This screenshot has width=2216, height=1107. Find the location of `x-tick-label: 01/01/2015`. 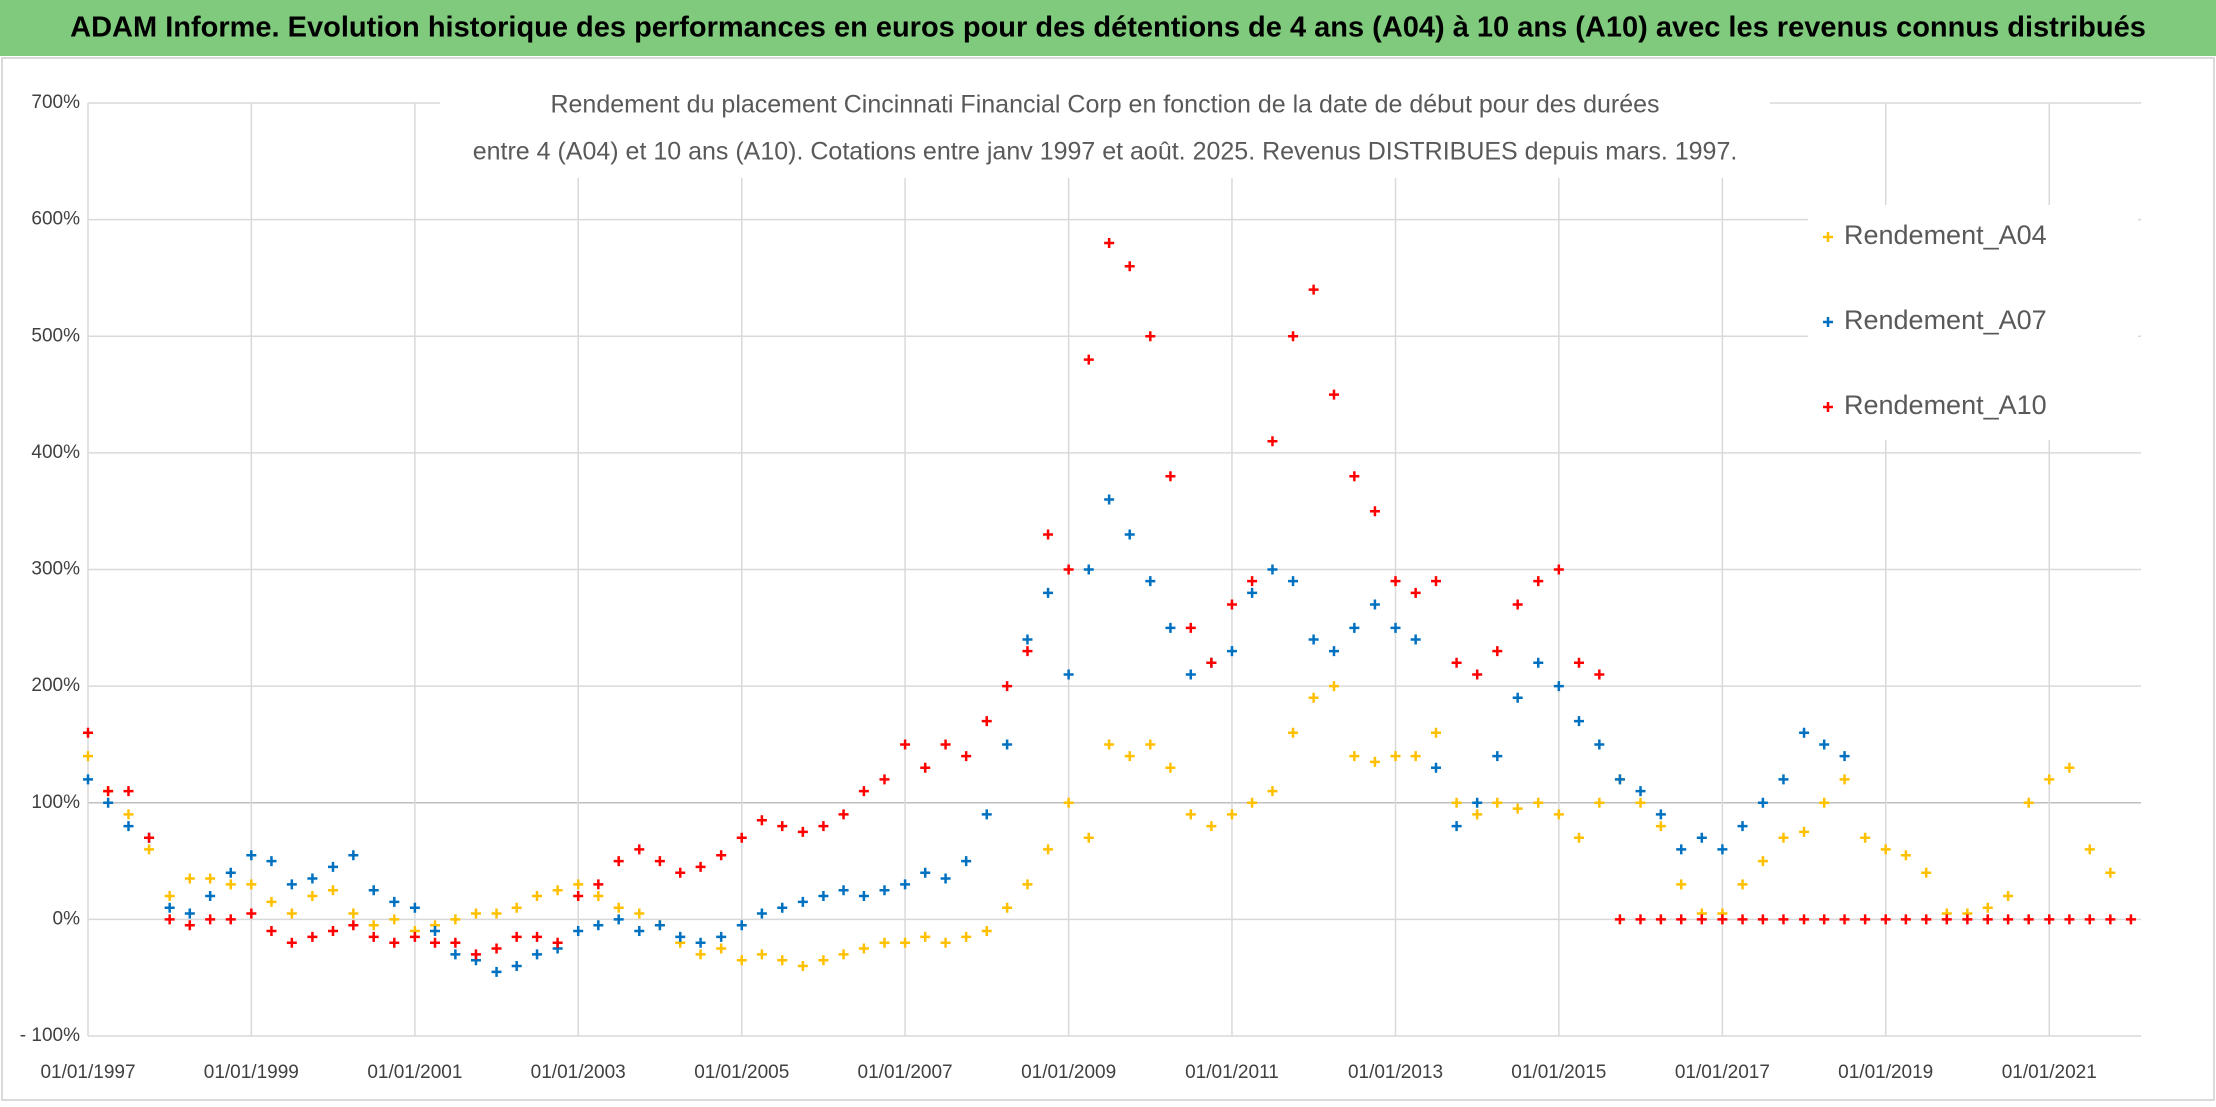

x-tick-label: 01/01/2015 is located at coordinates (1558, 1072).